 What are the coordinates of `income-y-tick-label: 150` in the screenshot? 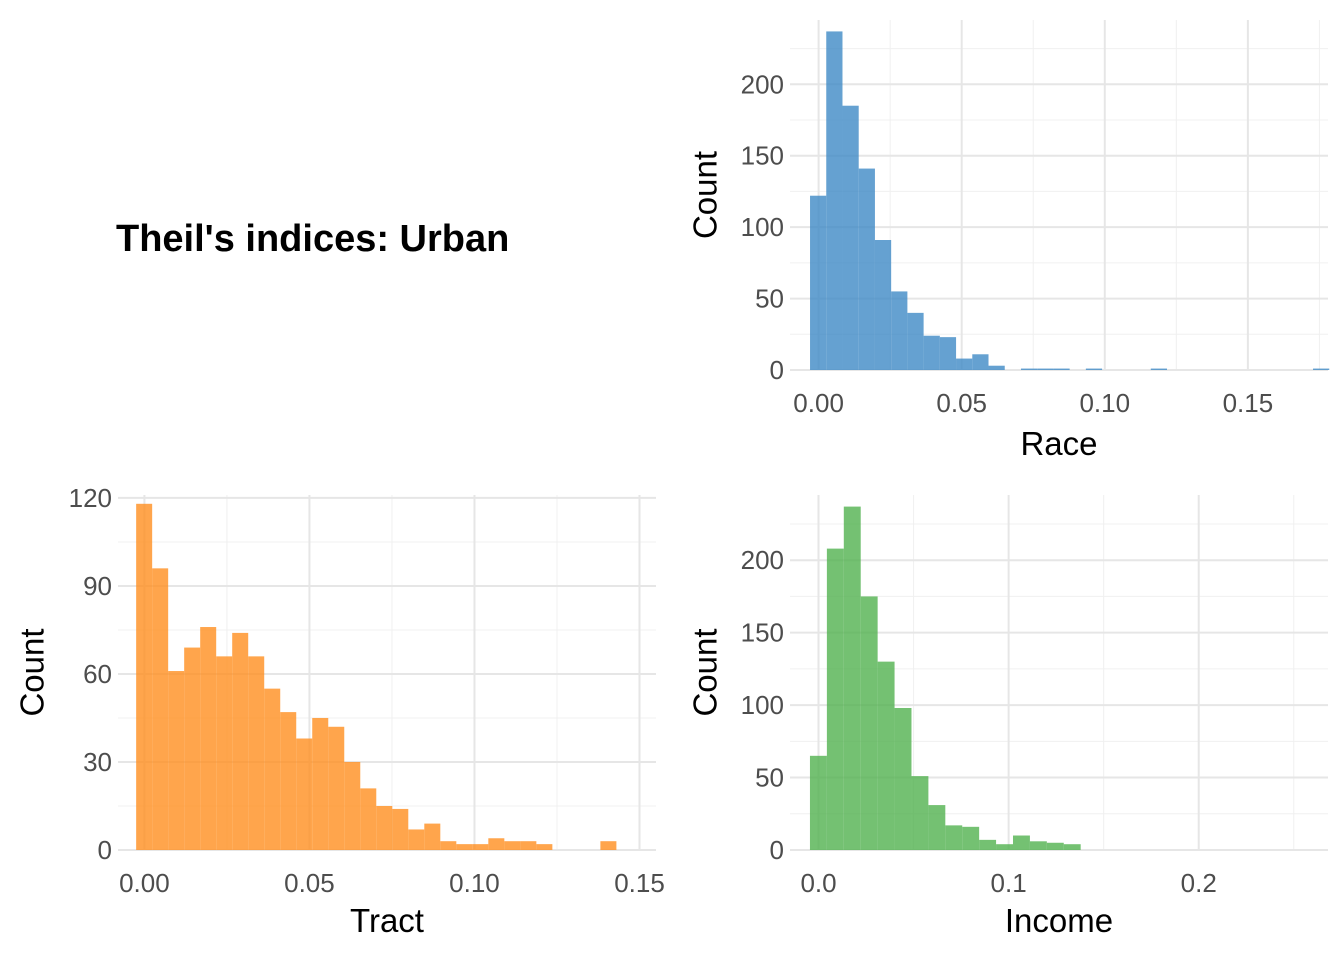 It's located at (762, 633).